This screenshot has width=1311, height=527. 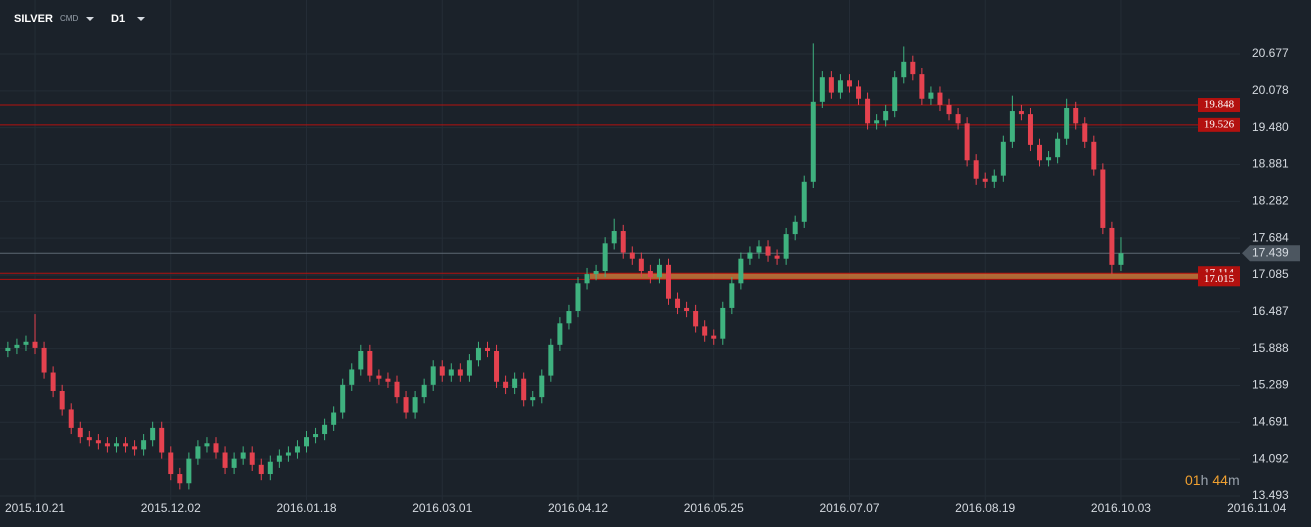 What do you see at coordinates (1234, 480) in the screenshot?
I see `countdown-unit: m` at bounding box center [1234, 480].